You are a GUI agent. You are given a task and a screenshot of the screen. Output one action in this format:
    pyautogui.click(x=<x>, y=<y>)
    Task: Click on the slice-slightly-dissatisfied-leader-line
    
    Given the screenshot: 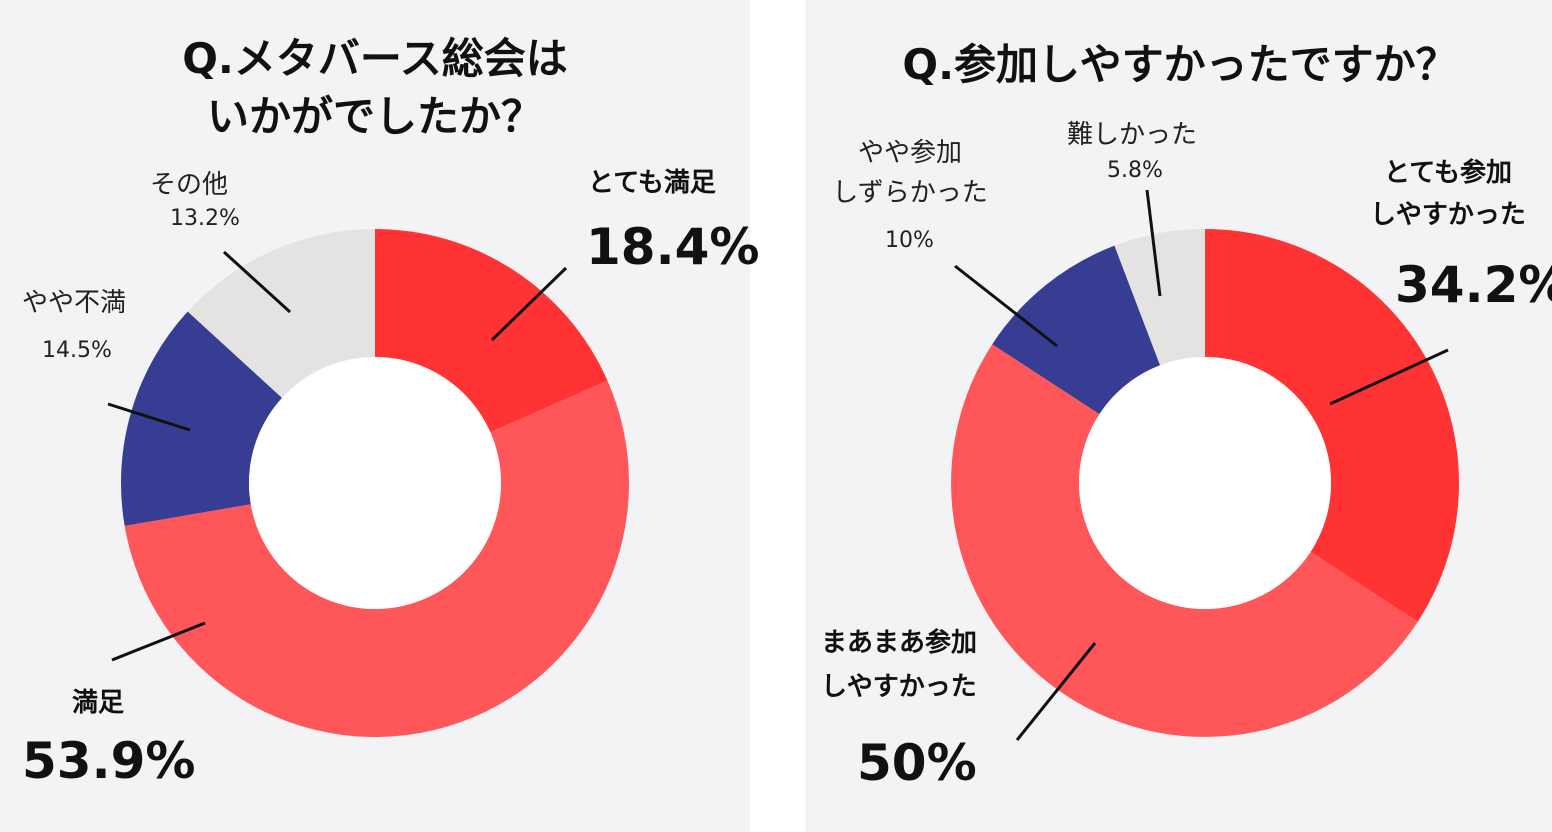 What is the action you would take?
    pyautogui.click(x=149, y=417)
    